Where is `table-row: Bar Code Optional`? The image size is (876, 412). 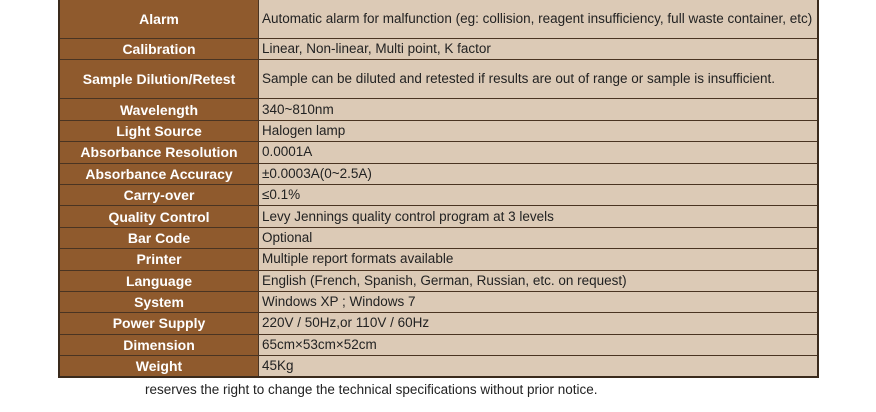 table-row: Bar Code Optional is located at coordinates (438, 238).